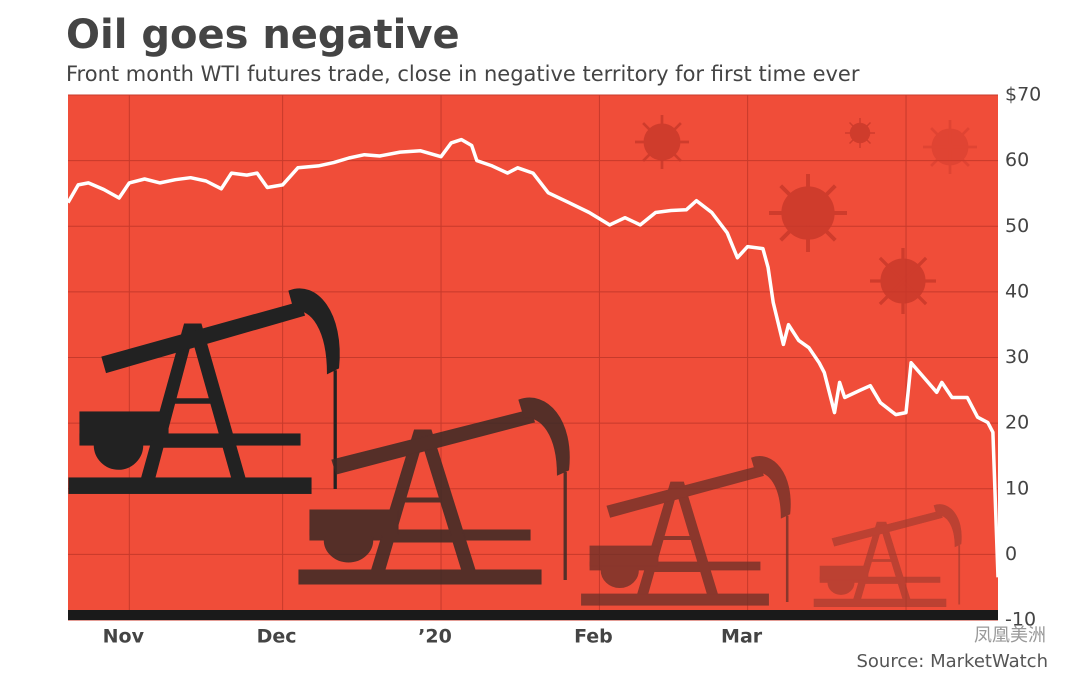 Image resolution: width=1080 pixels, height=692 pixels. What do you see at coordinates (593, 637) in the screenshot?
I see `x-tick-label: Feb` at bounding box center [593, 637].